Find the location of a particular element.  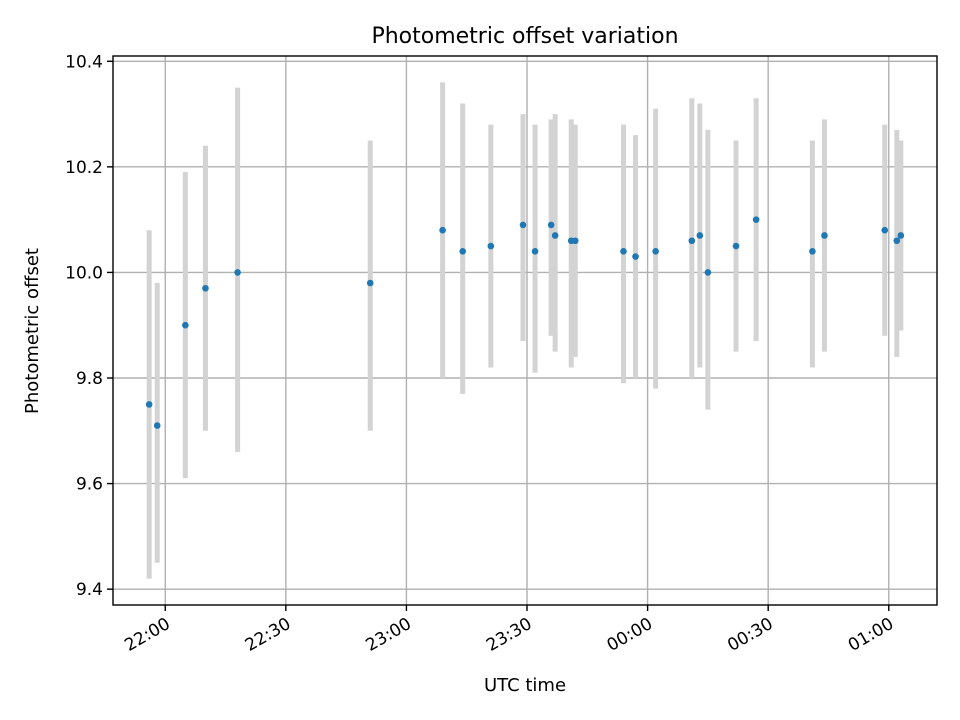

y-axis-ticks: 9.4 9.6 9.8 10.0 10.2 10.4 is located at coordinates (89, 326).